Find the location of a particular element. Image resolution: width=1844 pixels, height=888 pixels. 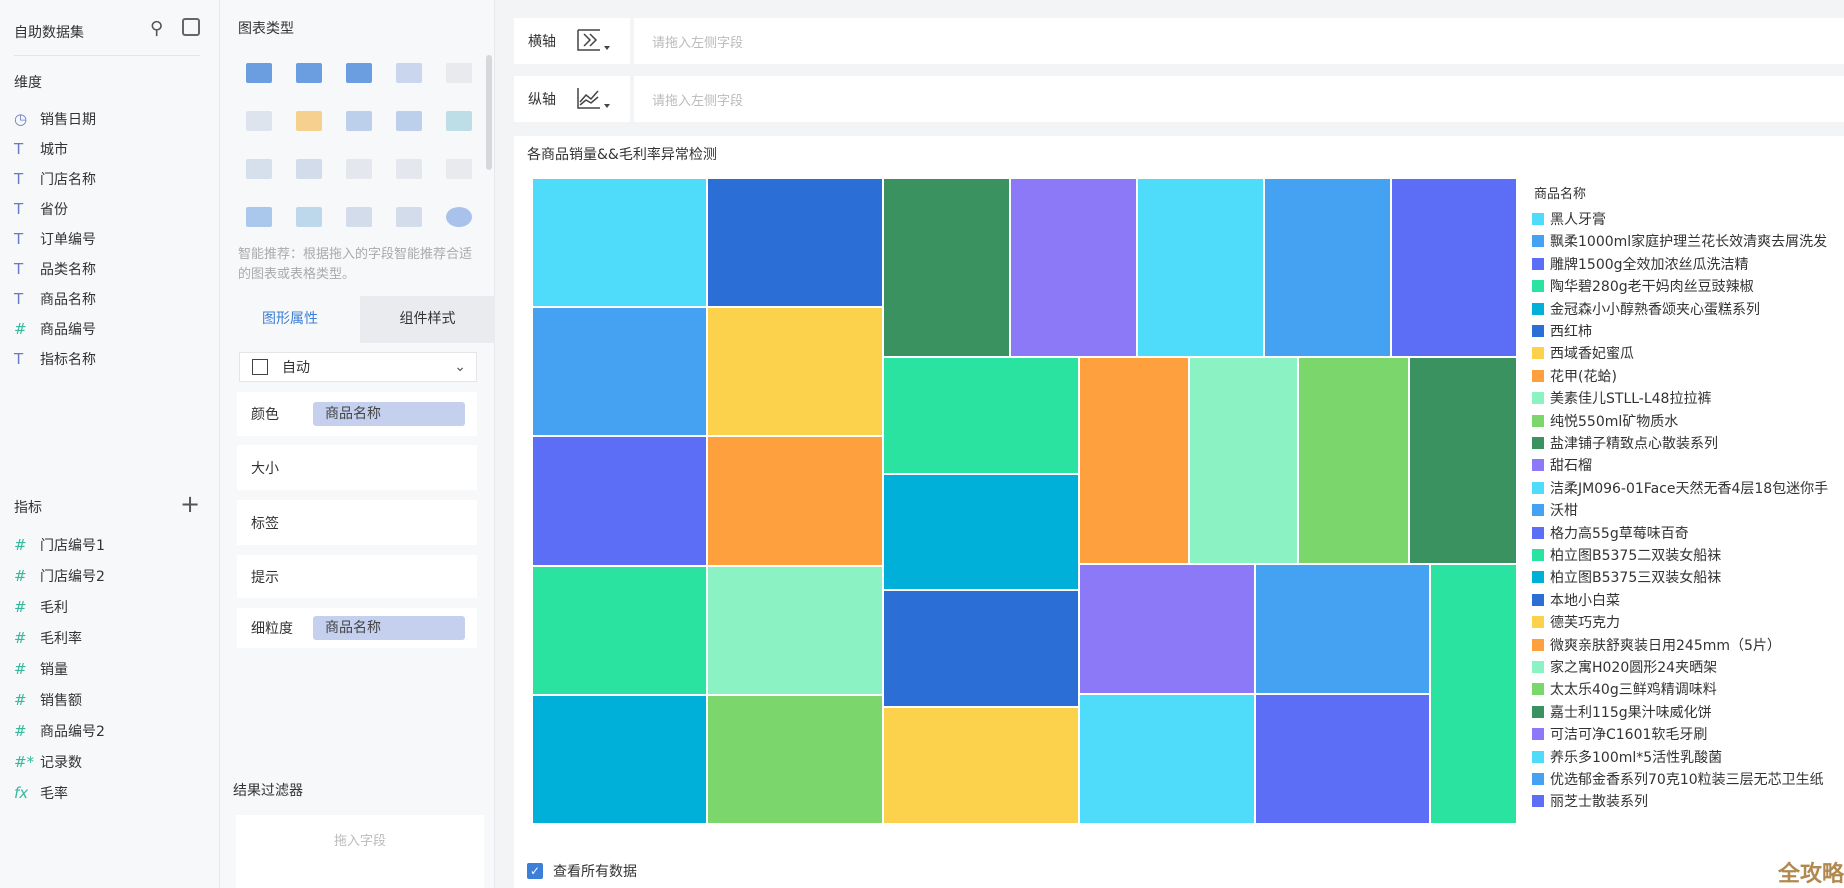

field-item: # 商品编号 is located at coordinates (55, 329).